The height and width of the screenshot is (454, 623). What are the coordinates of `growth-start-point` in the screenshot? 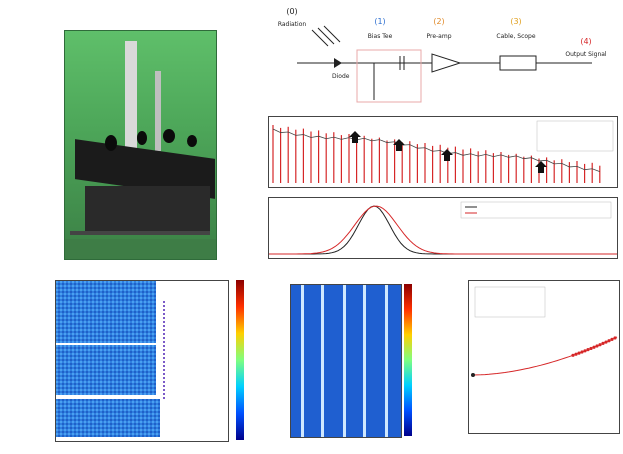 It's located at (473, 375).